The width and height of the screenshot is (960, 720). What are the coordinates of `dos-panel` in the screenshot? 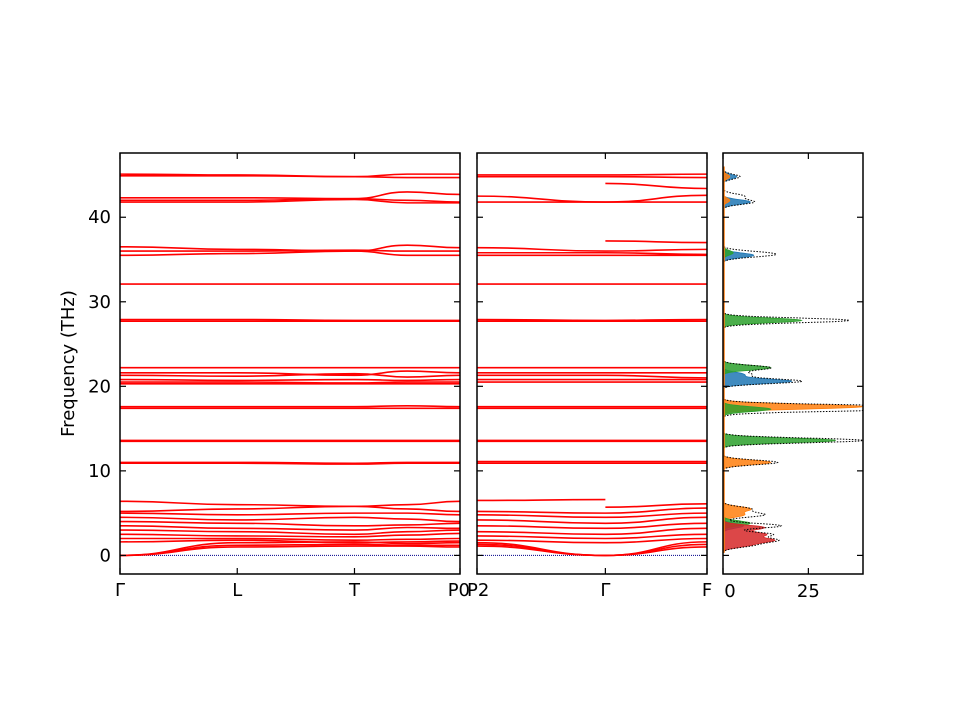 It's located at (793, 363).